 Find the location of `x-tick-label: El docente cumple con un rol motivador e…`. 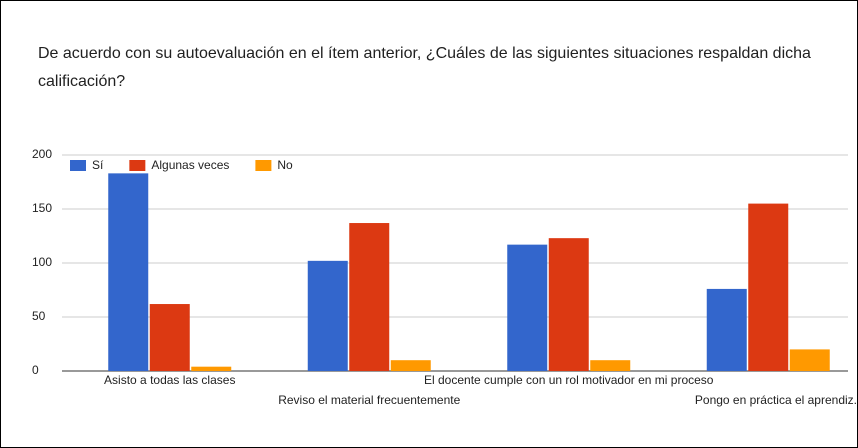

x-tick-label: El docente cumple con un rol motivador e… is located at coordinates (569, 380).